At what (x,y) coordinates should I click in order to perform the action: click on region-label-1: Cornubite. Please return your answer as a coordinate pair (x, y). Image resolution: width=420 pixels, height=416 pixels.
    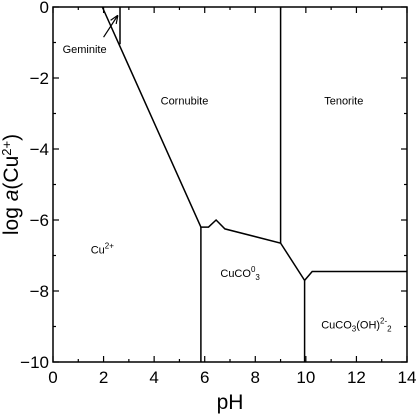
    Looking at the image, I should click on (185, 102).